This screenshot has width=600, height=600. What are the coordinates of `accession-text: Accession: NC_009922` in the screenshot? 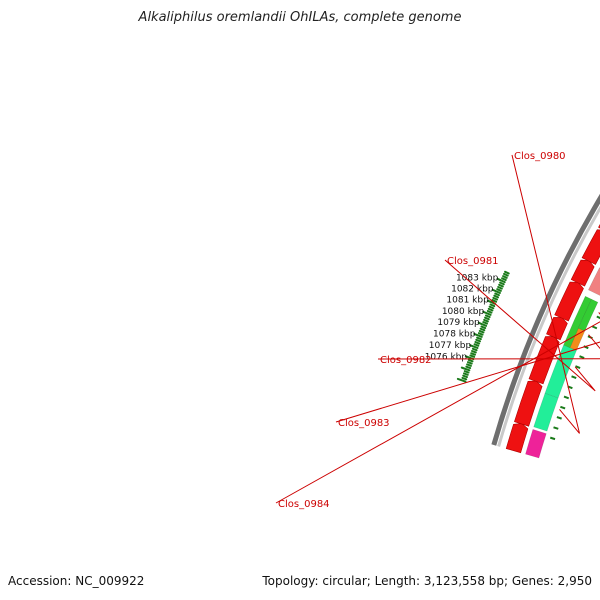 It's located at (76, 581).